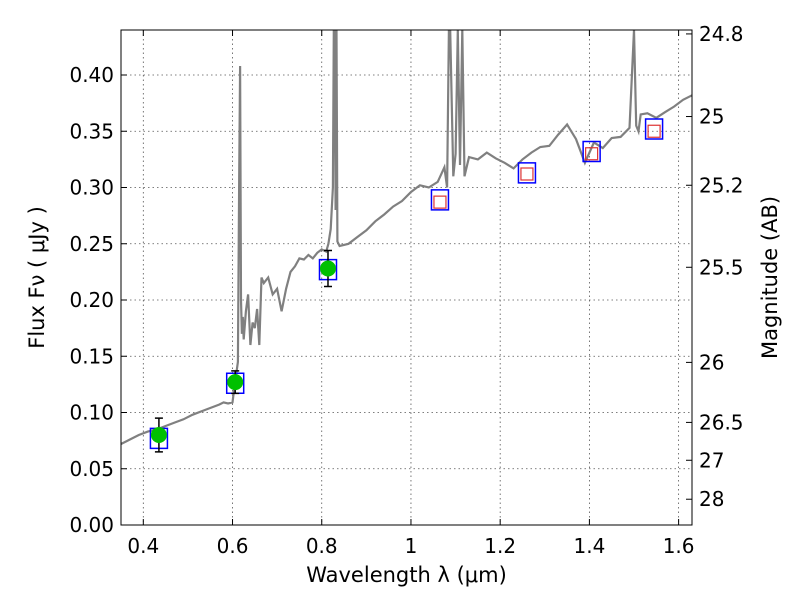 The height and width of the screenshot is (600, 800). Describe the element at coordinates (322, 546) in the screenshot. I see `x-tick-label: 0.8` at that location.